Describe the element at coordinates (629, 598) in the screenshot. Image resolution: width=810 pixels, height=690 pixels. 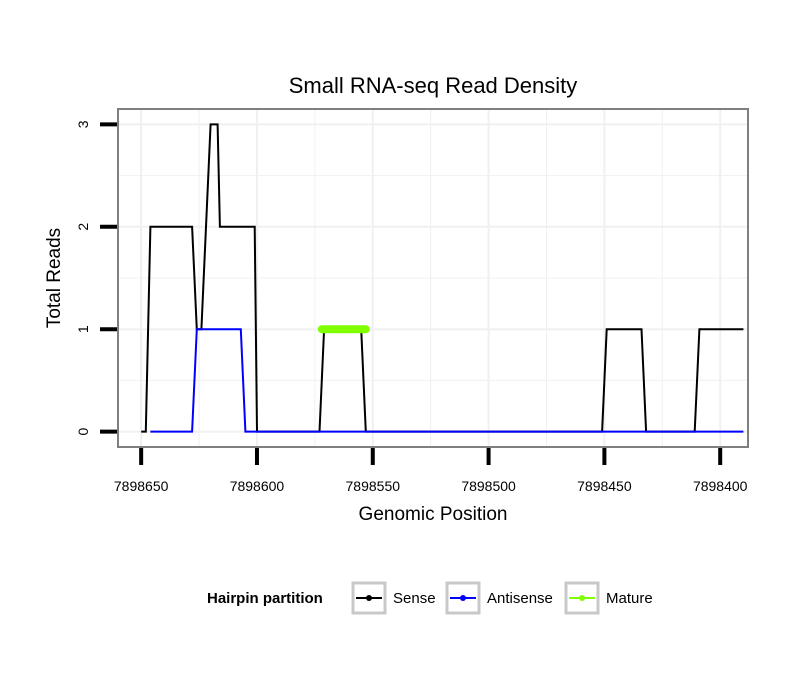
I see `legend-label-mature: Mature` at that location.